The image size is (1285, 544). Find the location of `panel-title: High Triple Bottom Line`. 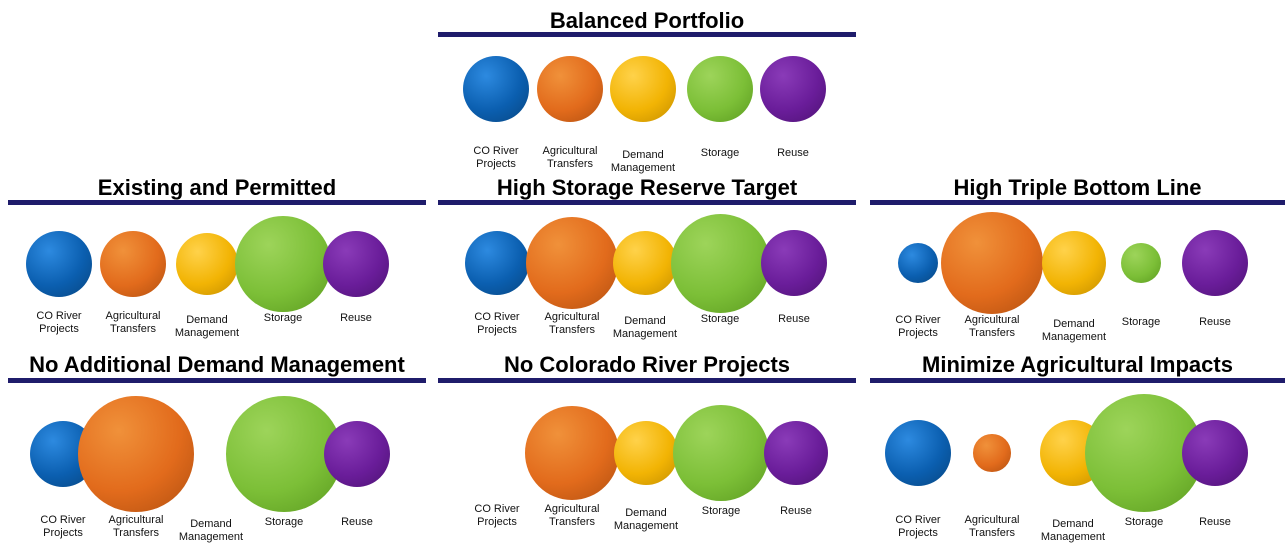

panel-title: High Triple Bottom Line is located at coordinates (1077, 187).